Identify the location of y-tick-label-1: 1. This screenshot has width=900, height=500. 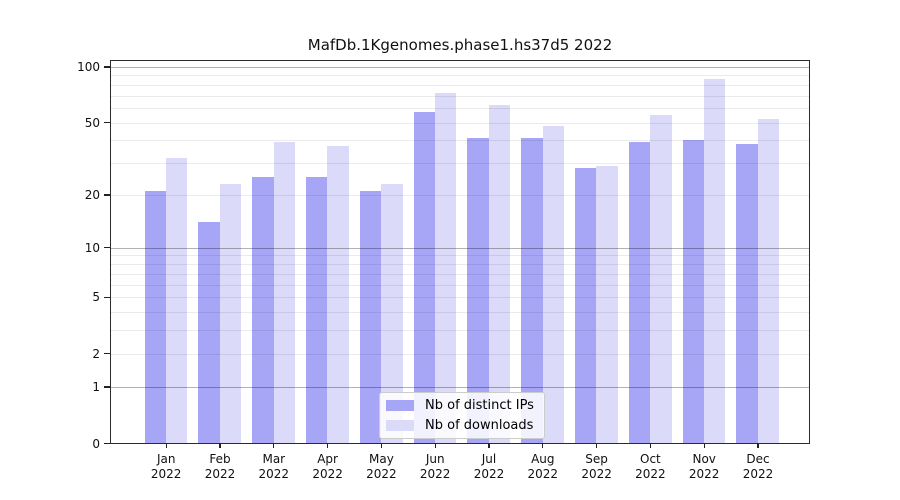
(96, 386).